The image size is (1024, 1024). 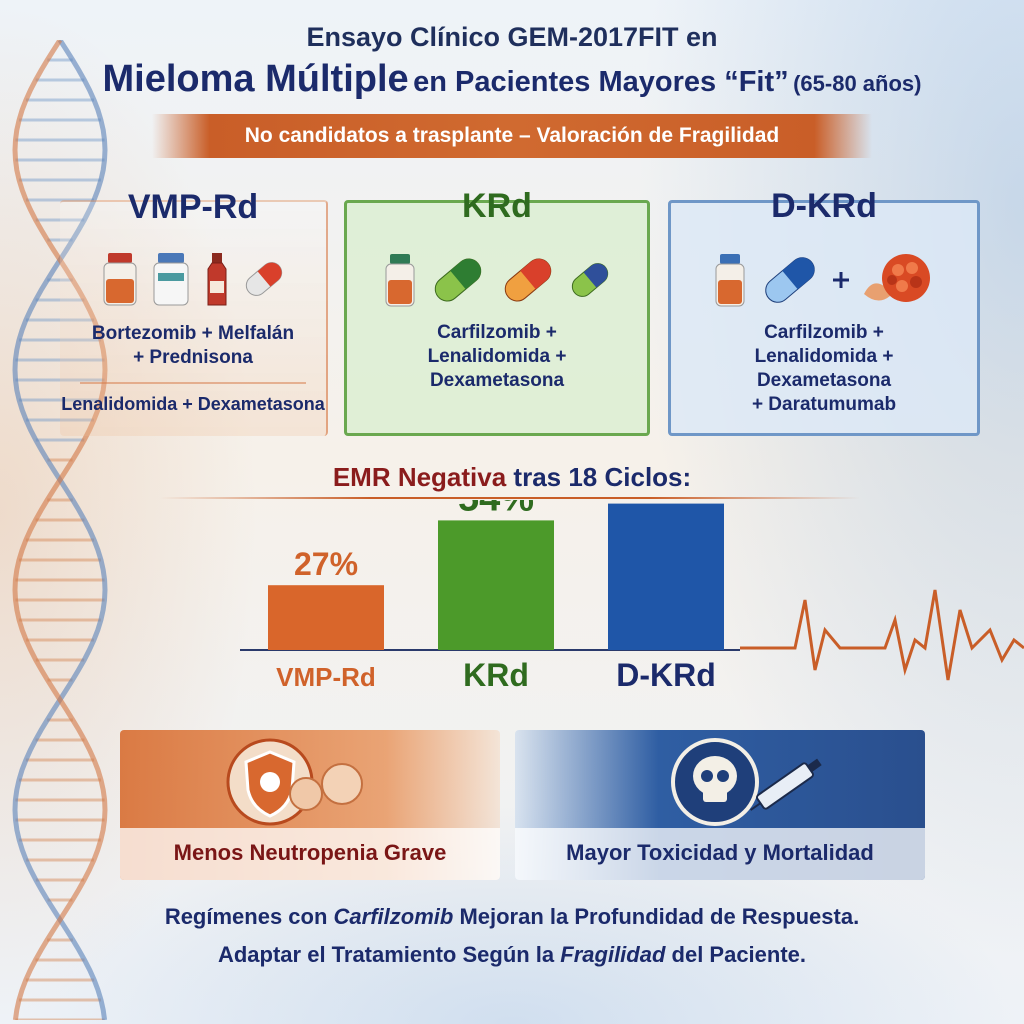 What do you see at coordinates (666, 675) in the screenshot?
I see `chart-category-label: D-KRd` at bounding box center [666, 675].